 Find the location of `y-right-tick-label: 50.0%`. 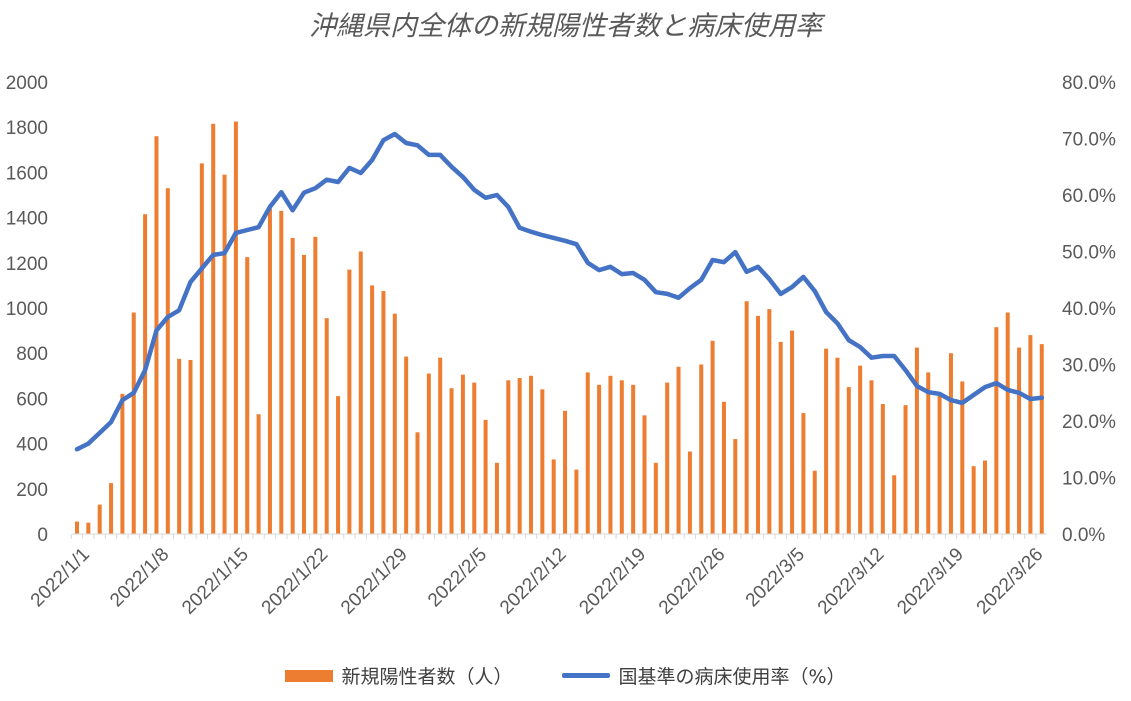

y-right-tick-label: 50.0% is located at coordinates (1089, 253).